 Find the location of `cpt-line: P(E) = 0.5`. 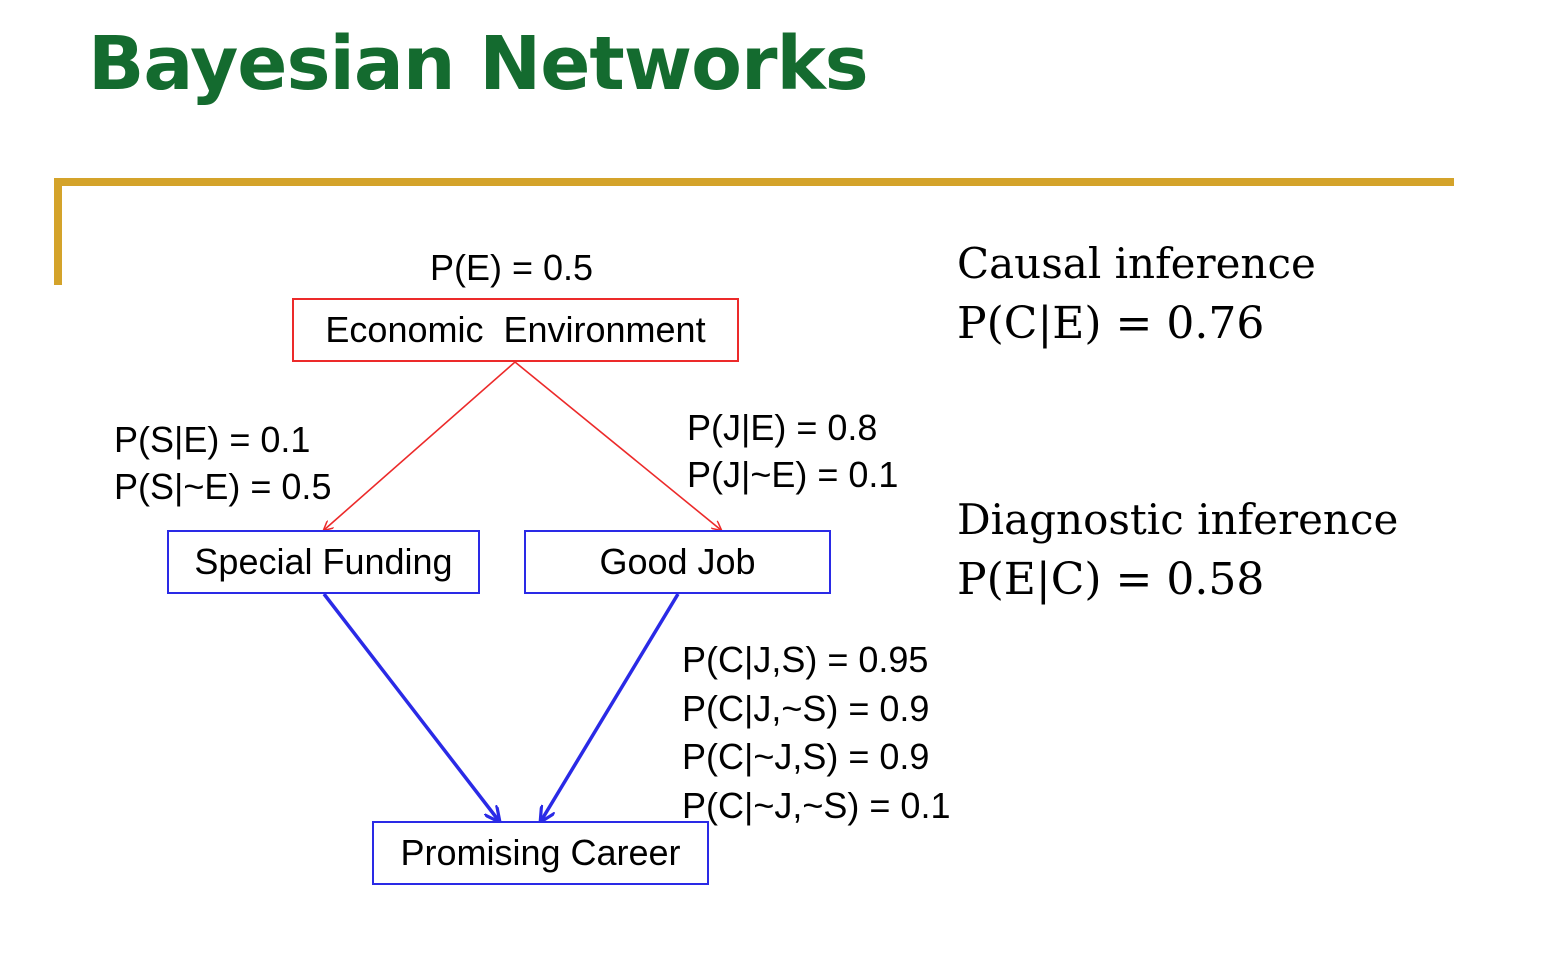

cpt-line: P(E) = 0.5 is located at coordinates (512, 267).